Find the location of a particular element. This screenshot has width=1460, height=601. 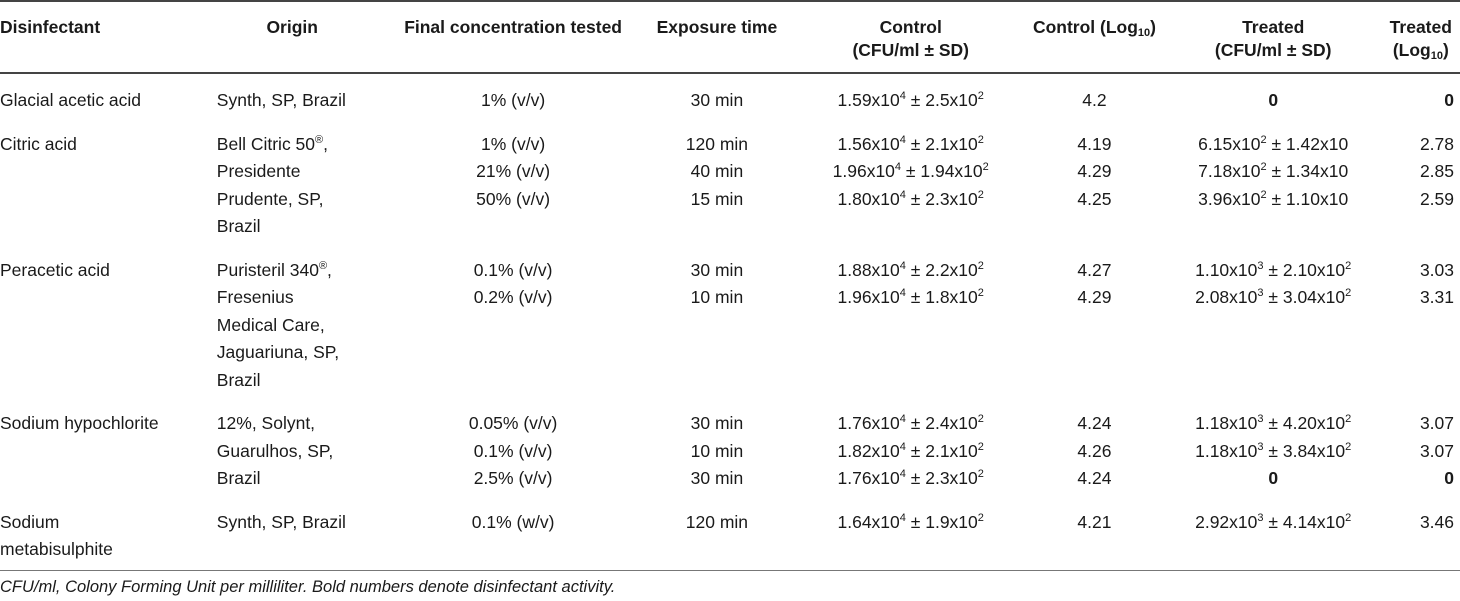

header-final-concentration: Final concentration tested is located at coordinates (513, 27).